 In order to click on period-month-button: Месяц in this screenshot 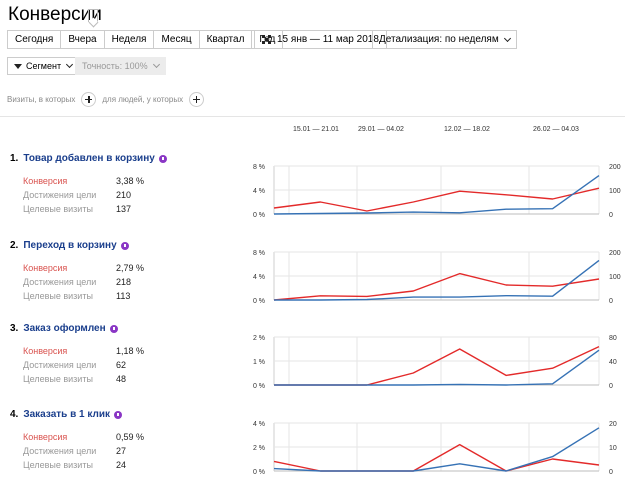, I will do `click(176, 39)`.